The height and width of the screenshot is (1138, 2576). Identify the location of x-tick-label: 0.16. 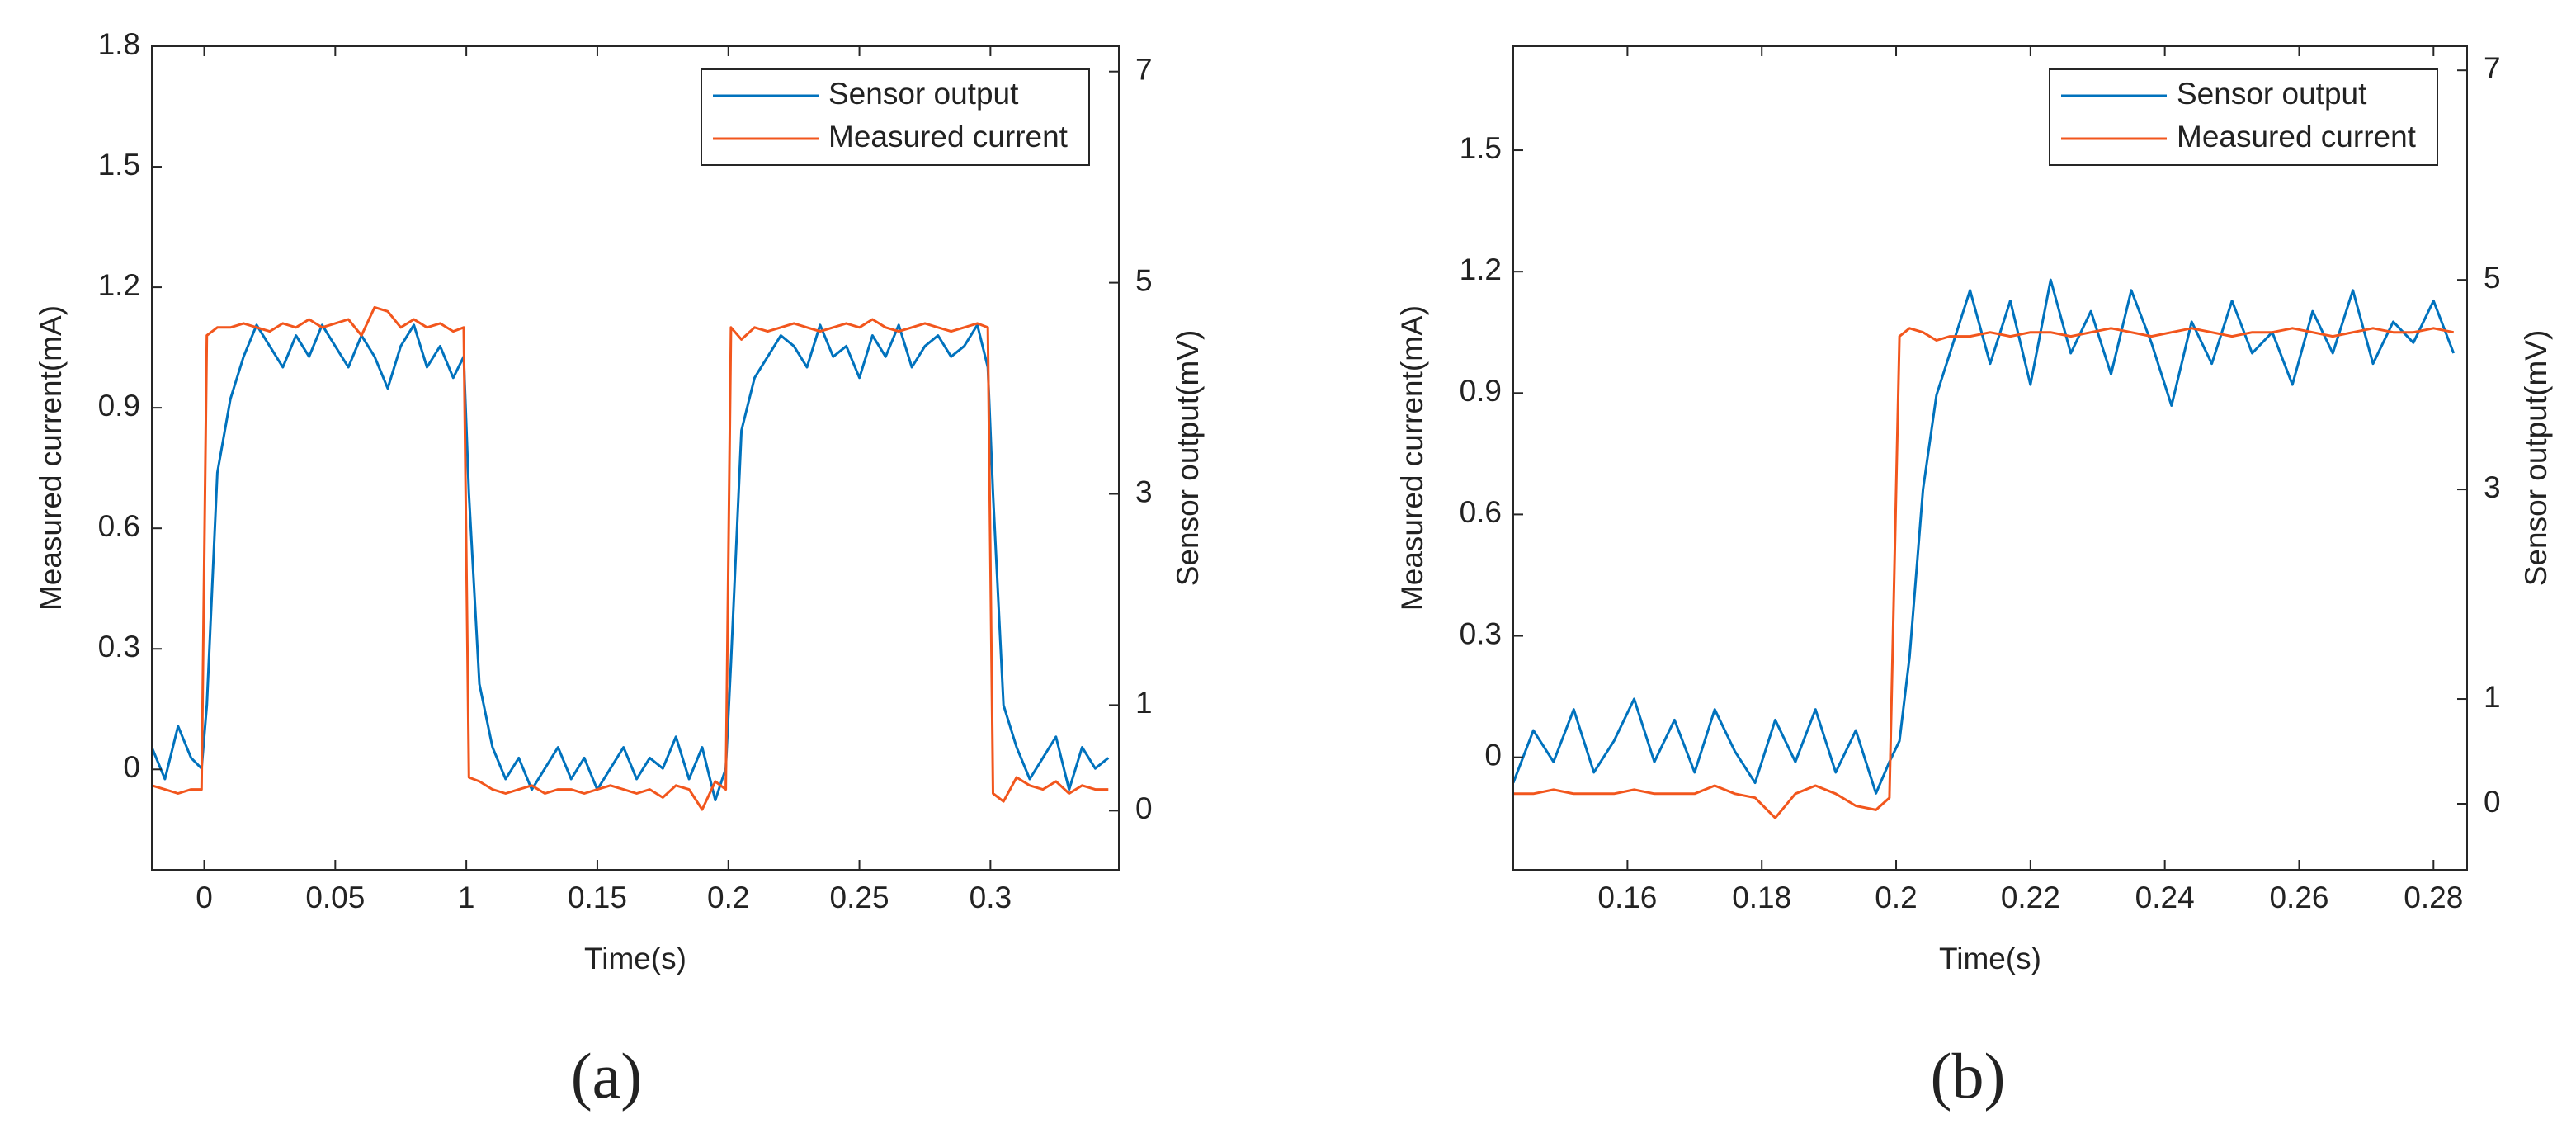
(1627, 897).